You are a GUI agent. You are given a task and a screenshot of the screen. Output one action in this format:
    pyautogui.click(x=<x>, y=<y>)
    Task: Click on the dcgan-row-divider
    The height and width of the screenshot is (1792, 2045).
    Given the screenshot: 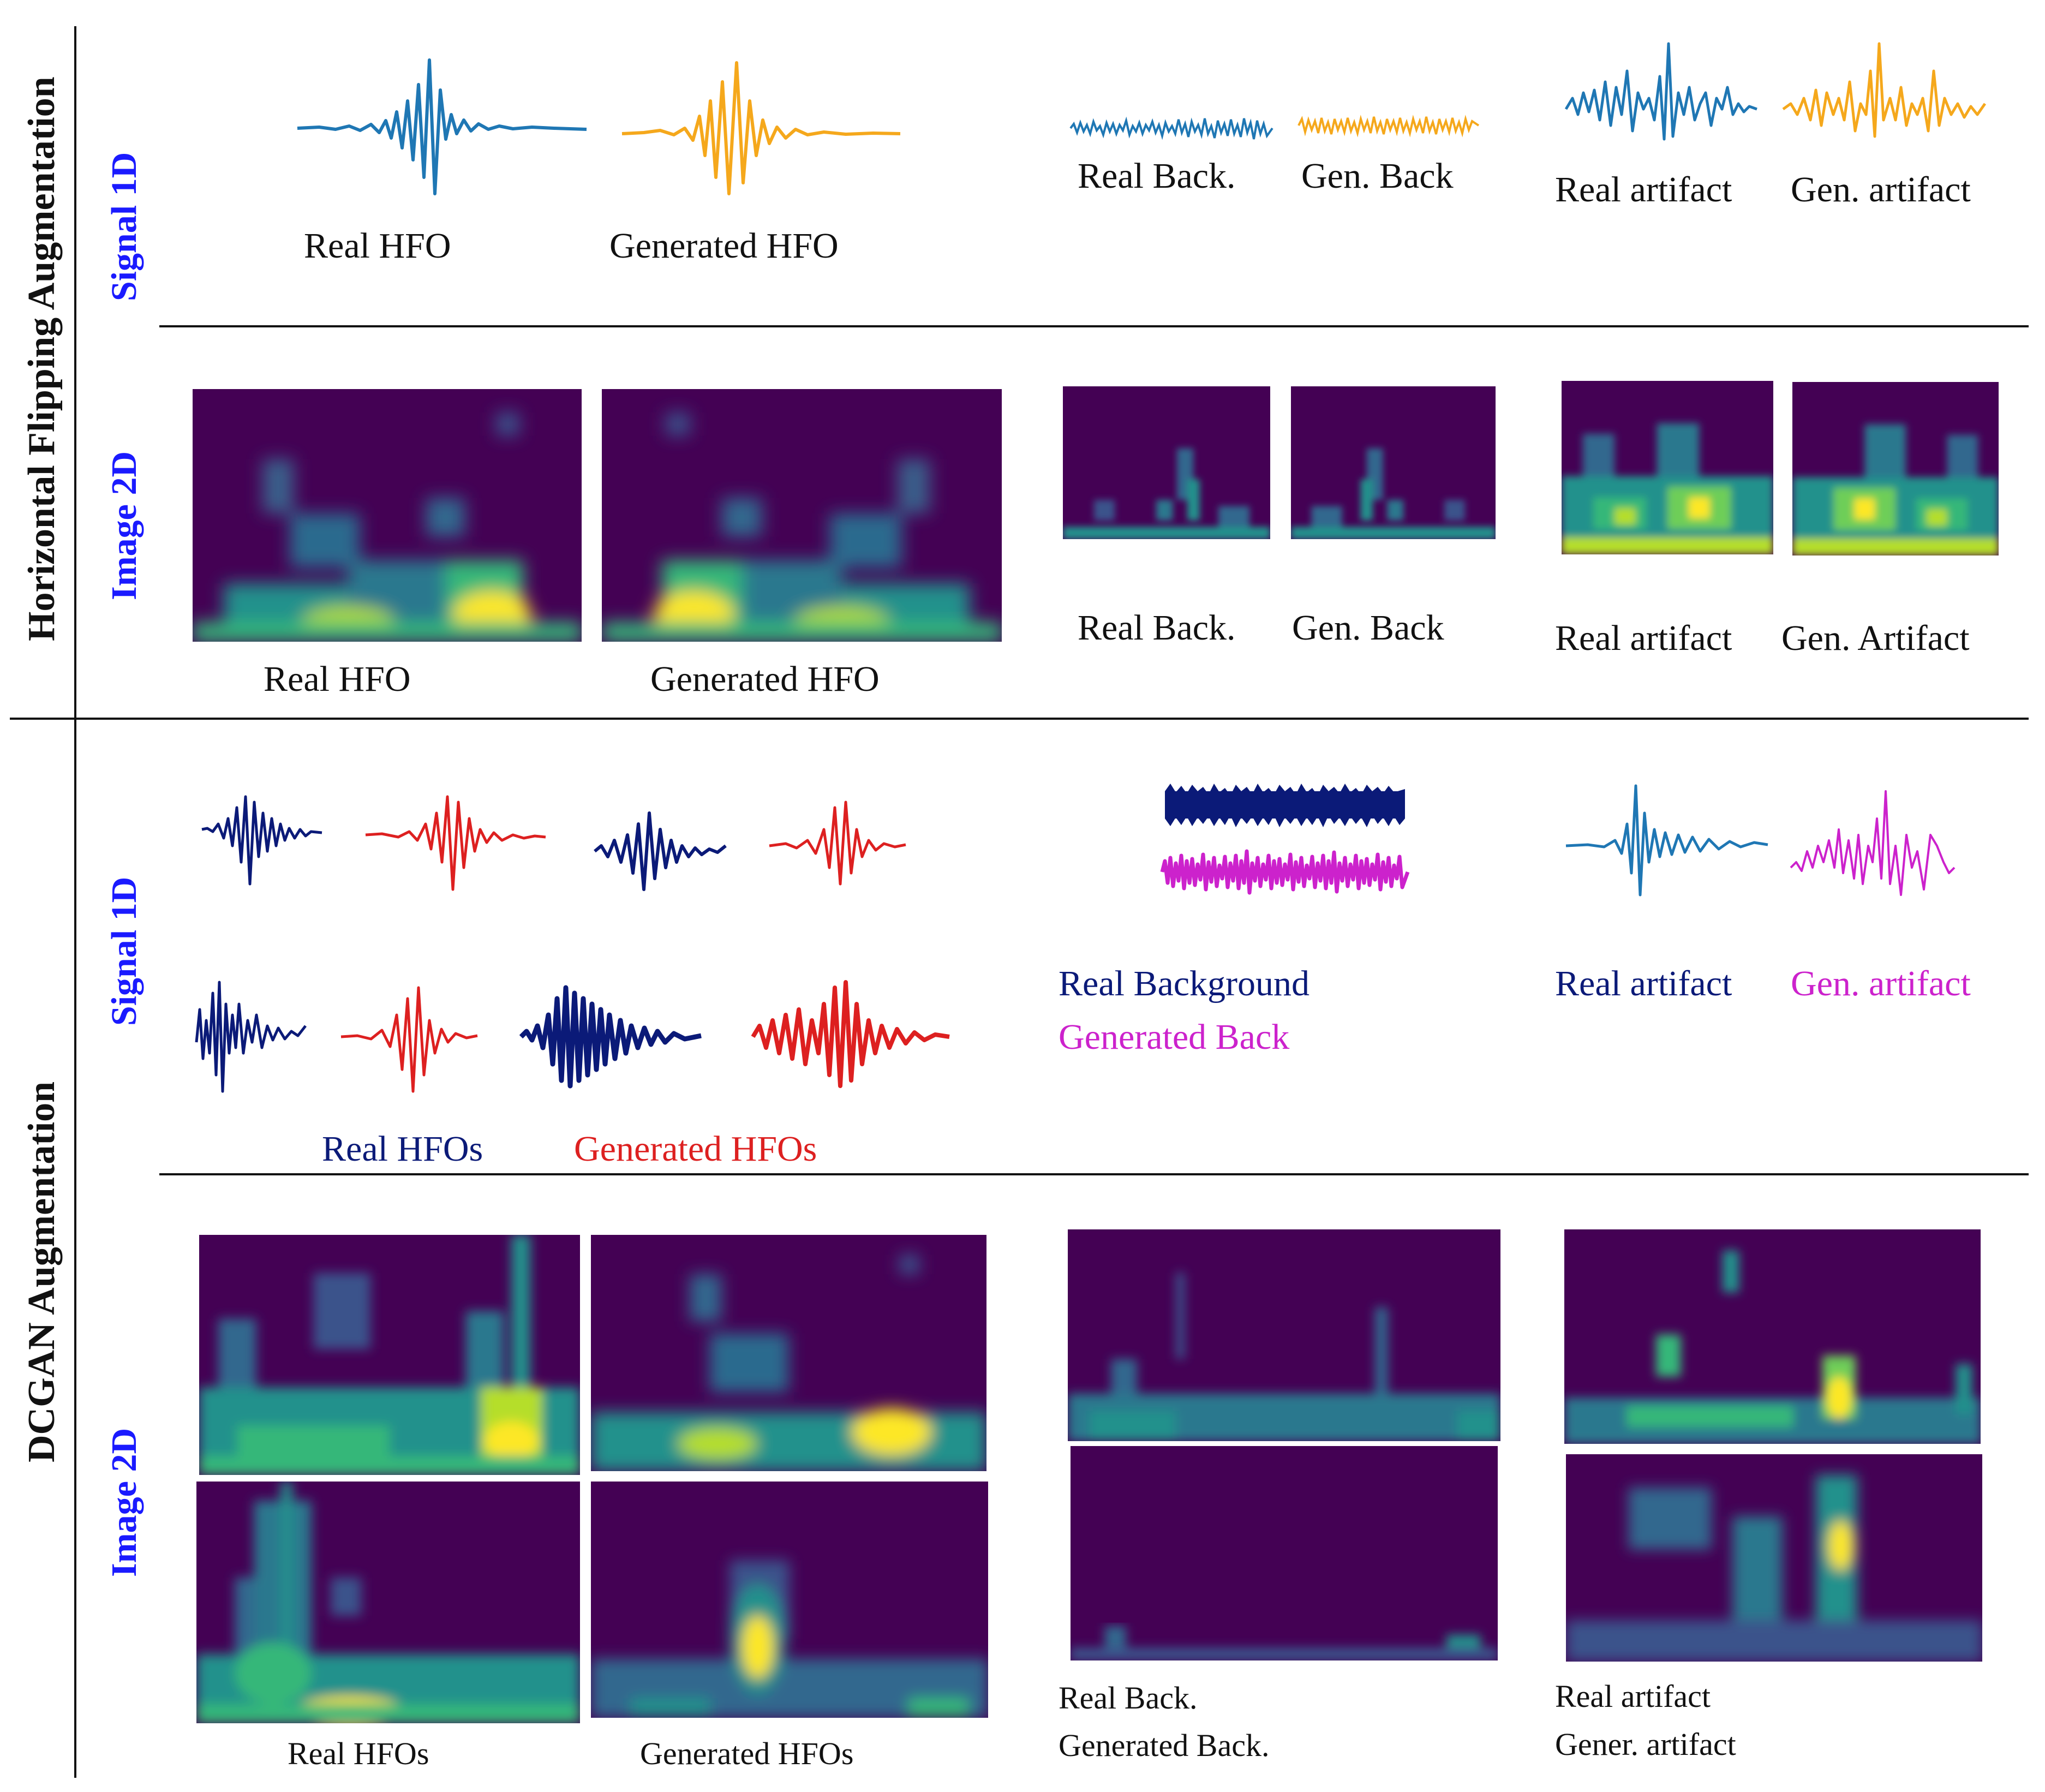 What is the action you would take?
    pyautogui.click(x=1094, y=1174)
    